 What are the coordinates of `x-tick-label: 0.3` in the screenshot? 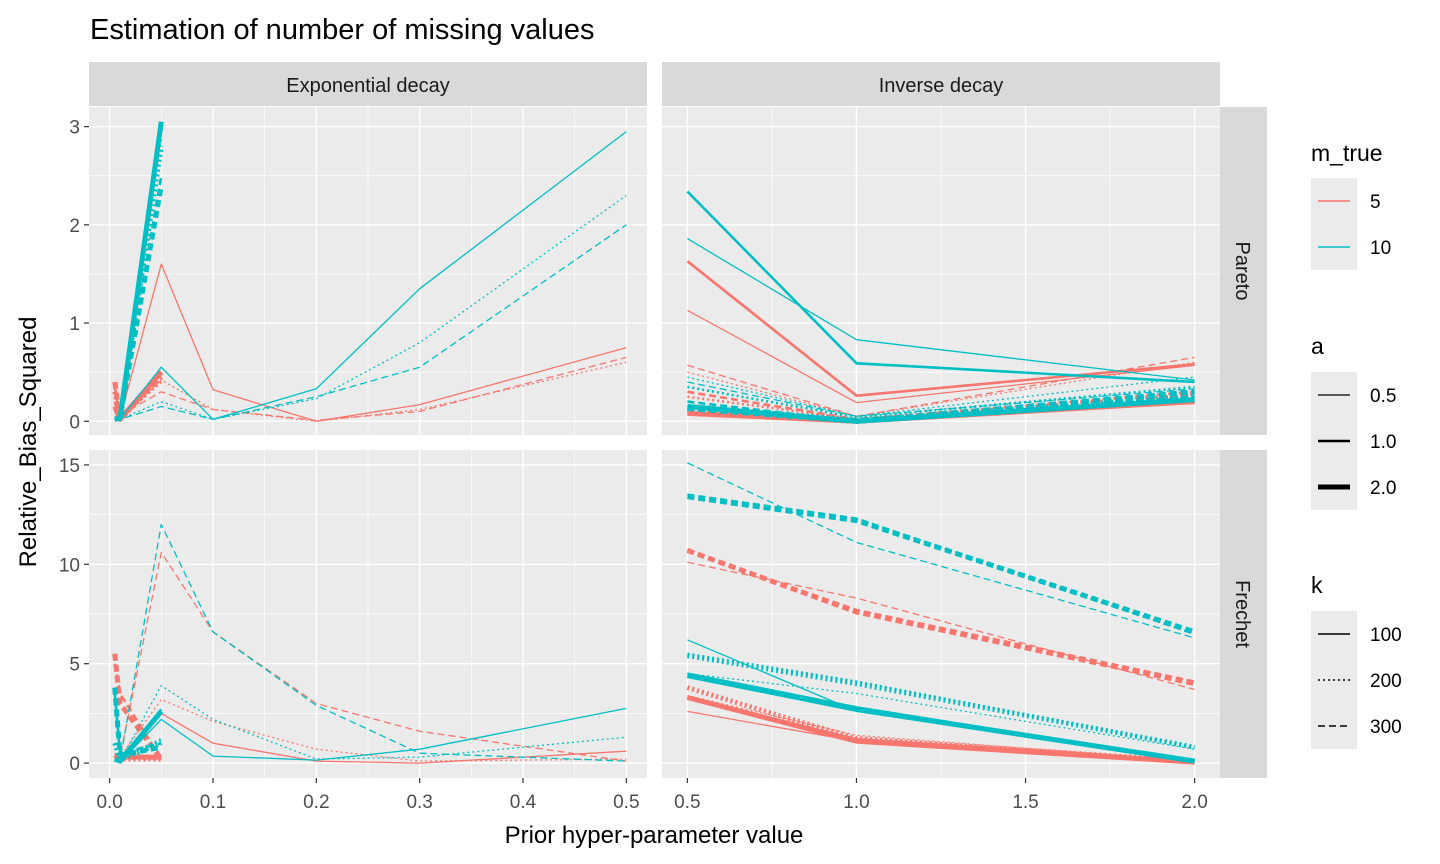 It's located at (419, 802).